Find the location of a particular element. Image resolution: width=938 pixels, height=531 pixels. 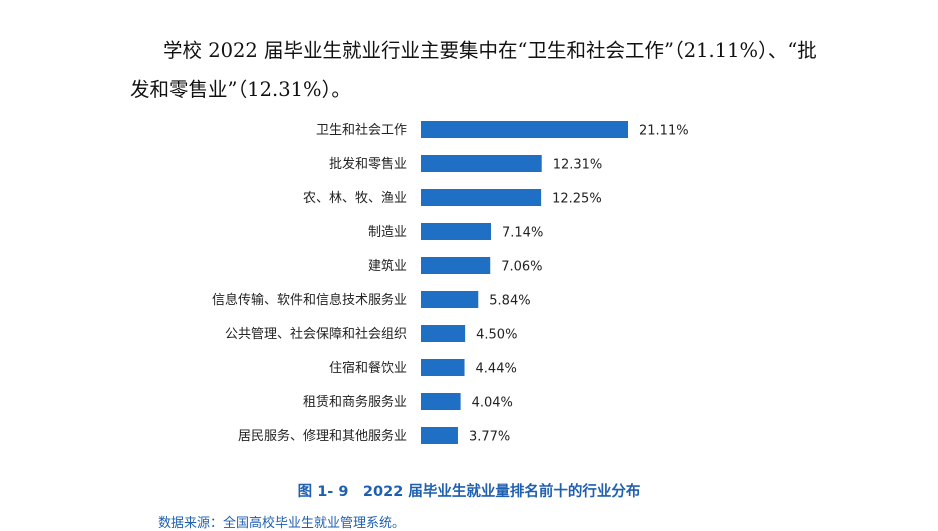

value-label: 5.84% is located at coordinates (509, 301).